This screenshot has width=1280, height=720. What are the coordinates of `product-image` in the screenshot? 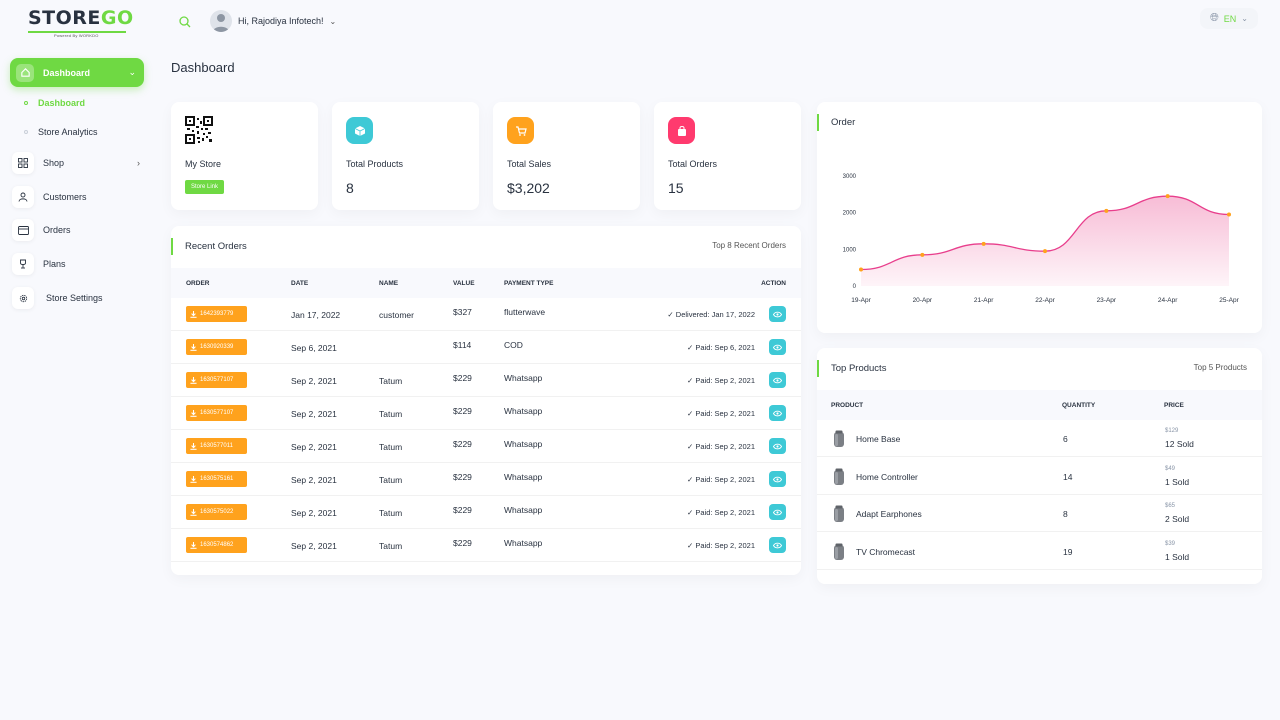 It's located at (839, 551).